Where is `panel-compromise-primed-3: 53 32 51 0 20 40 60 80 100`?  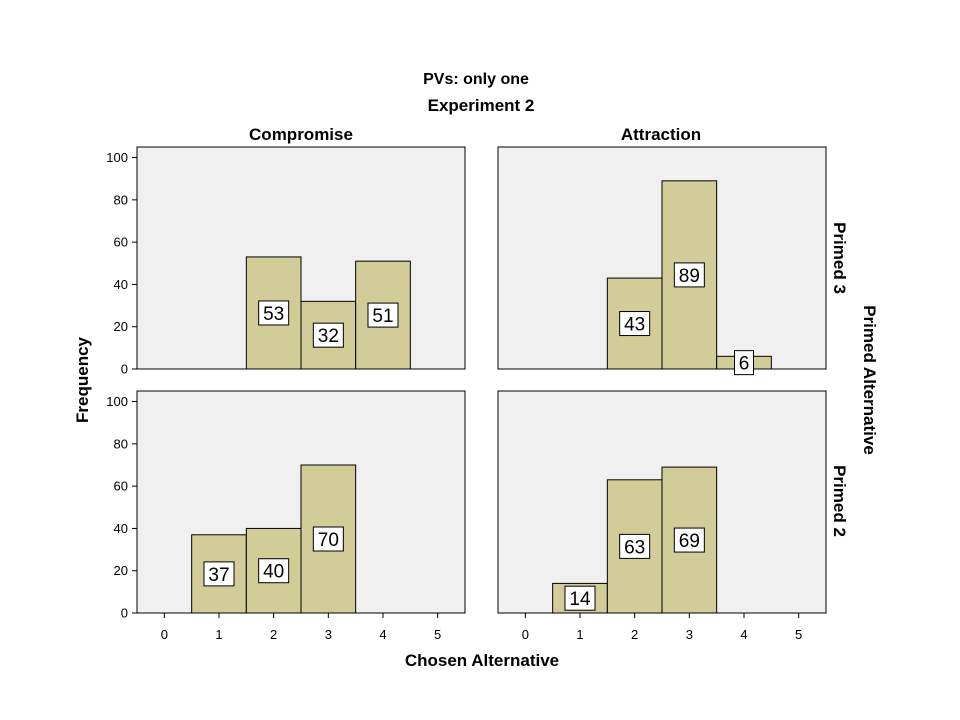
panel-compromise-primed-3: 53 32 51 0 20 40 60 80 100 is located at coordinates (286, 261).